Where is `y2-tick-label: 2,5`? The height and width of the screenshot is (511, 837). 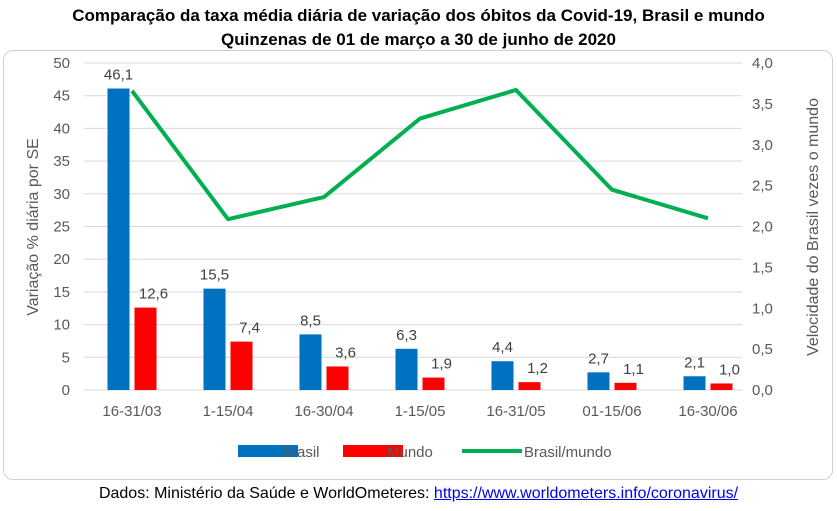
y2-tick-label: 2,5 is located at coordinates (762, 186).